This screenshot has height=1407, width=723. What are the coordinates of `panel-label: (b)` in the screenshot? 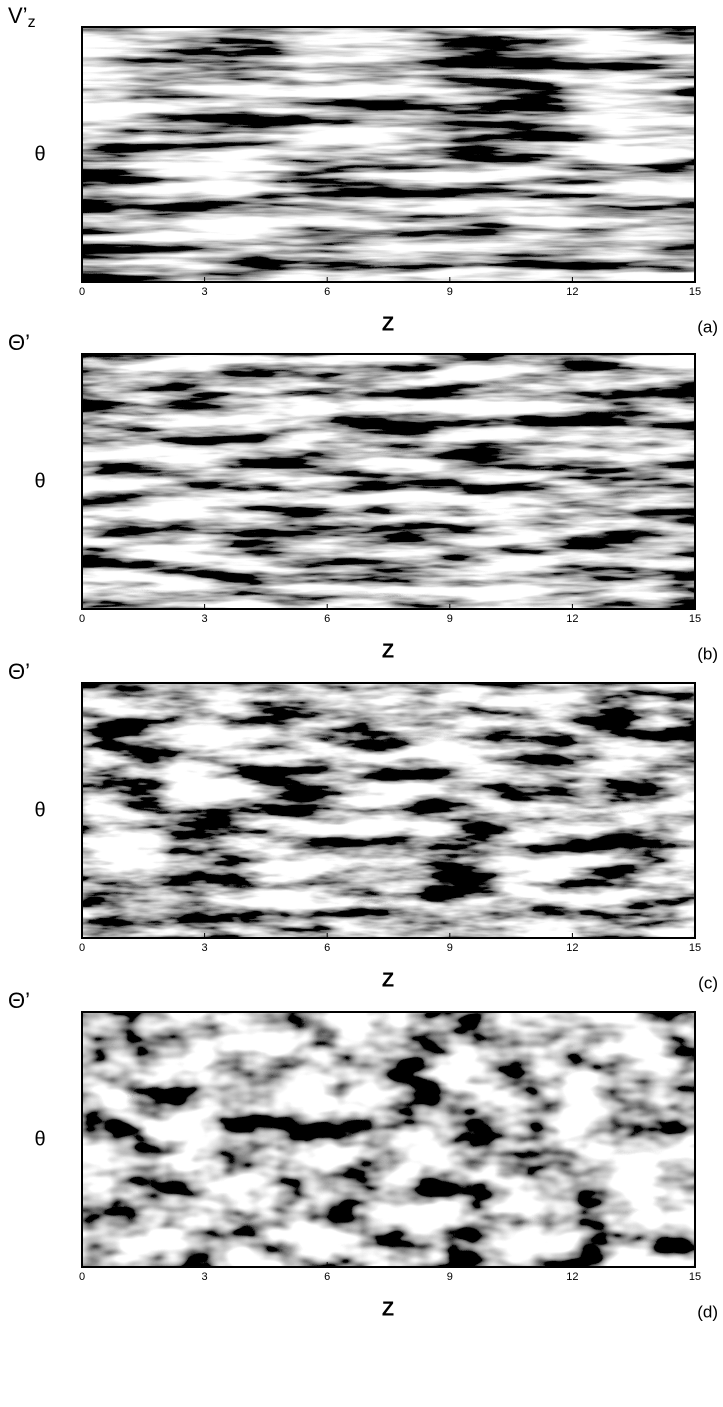 It's located at (707, 653).